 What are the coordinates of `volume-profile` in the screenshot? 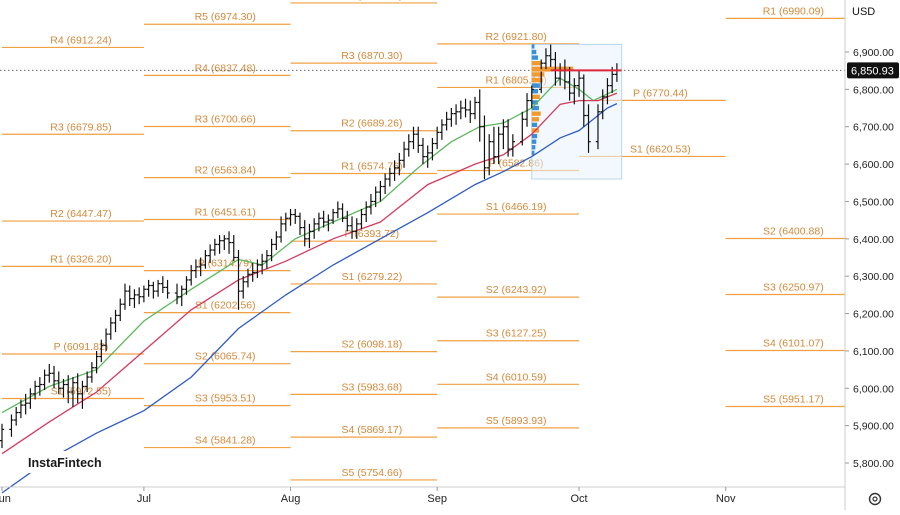 It's located at (577, 112).